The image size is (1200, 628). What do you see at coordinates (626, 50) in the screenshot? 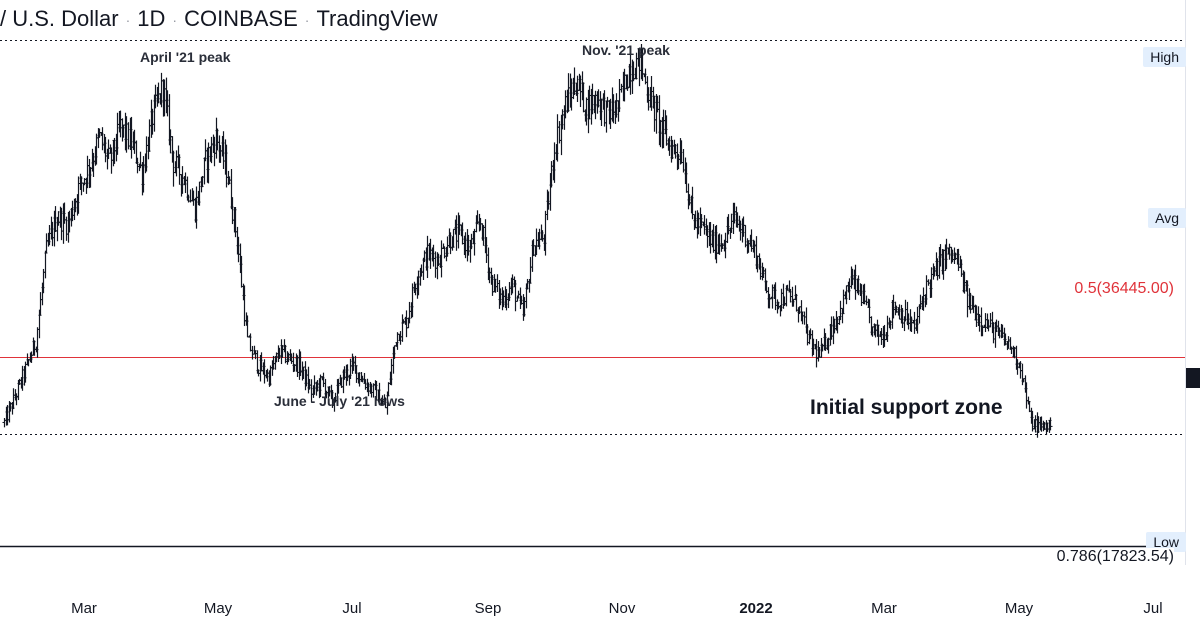
I see `nov-peak-annotation: Nov. '21 peak` at bounding box center [626, 50].